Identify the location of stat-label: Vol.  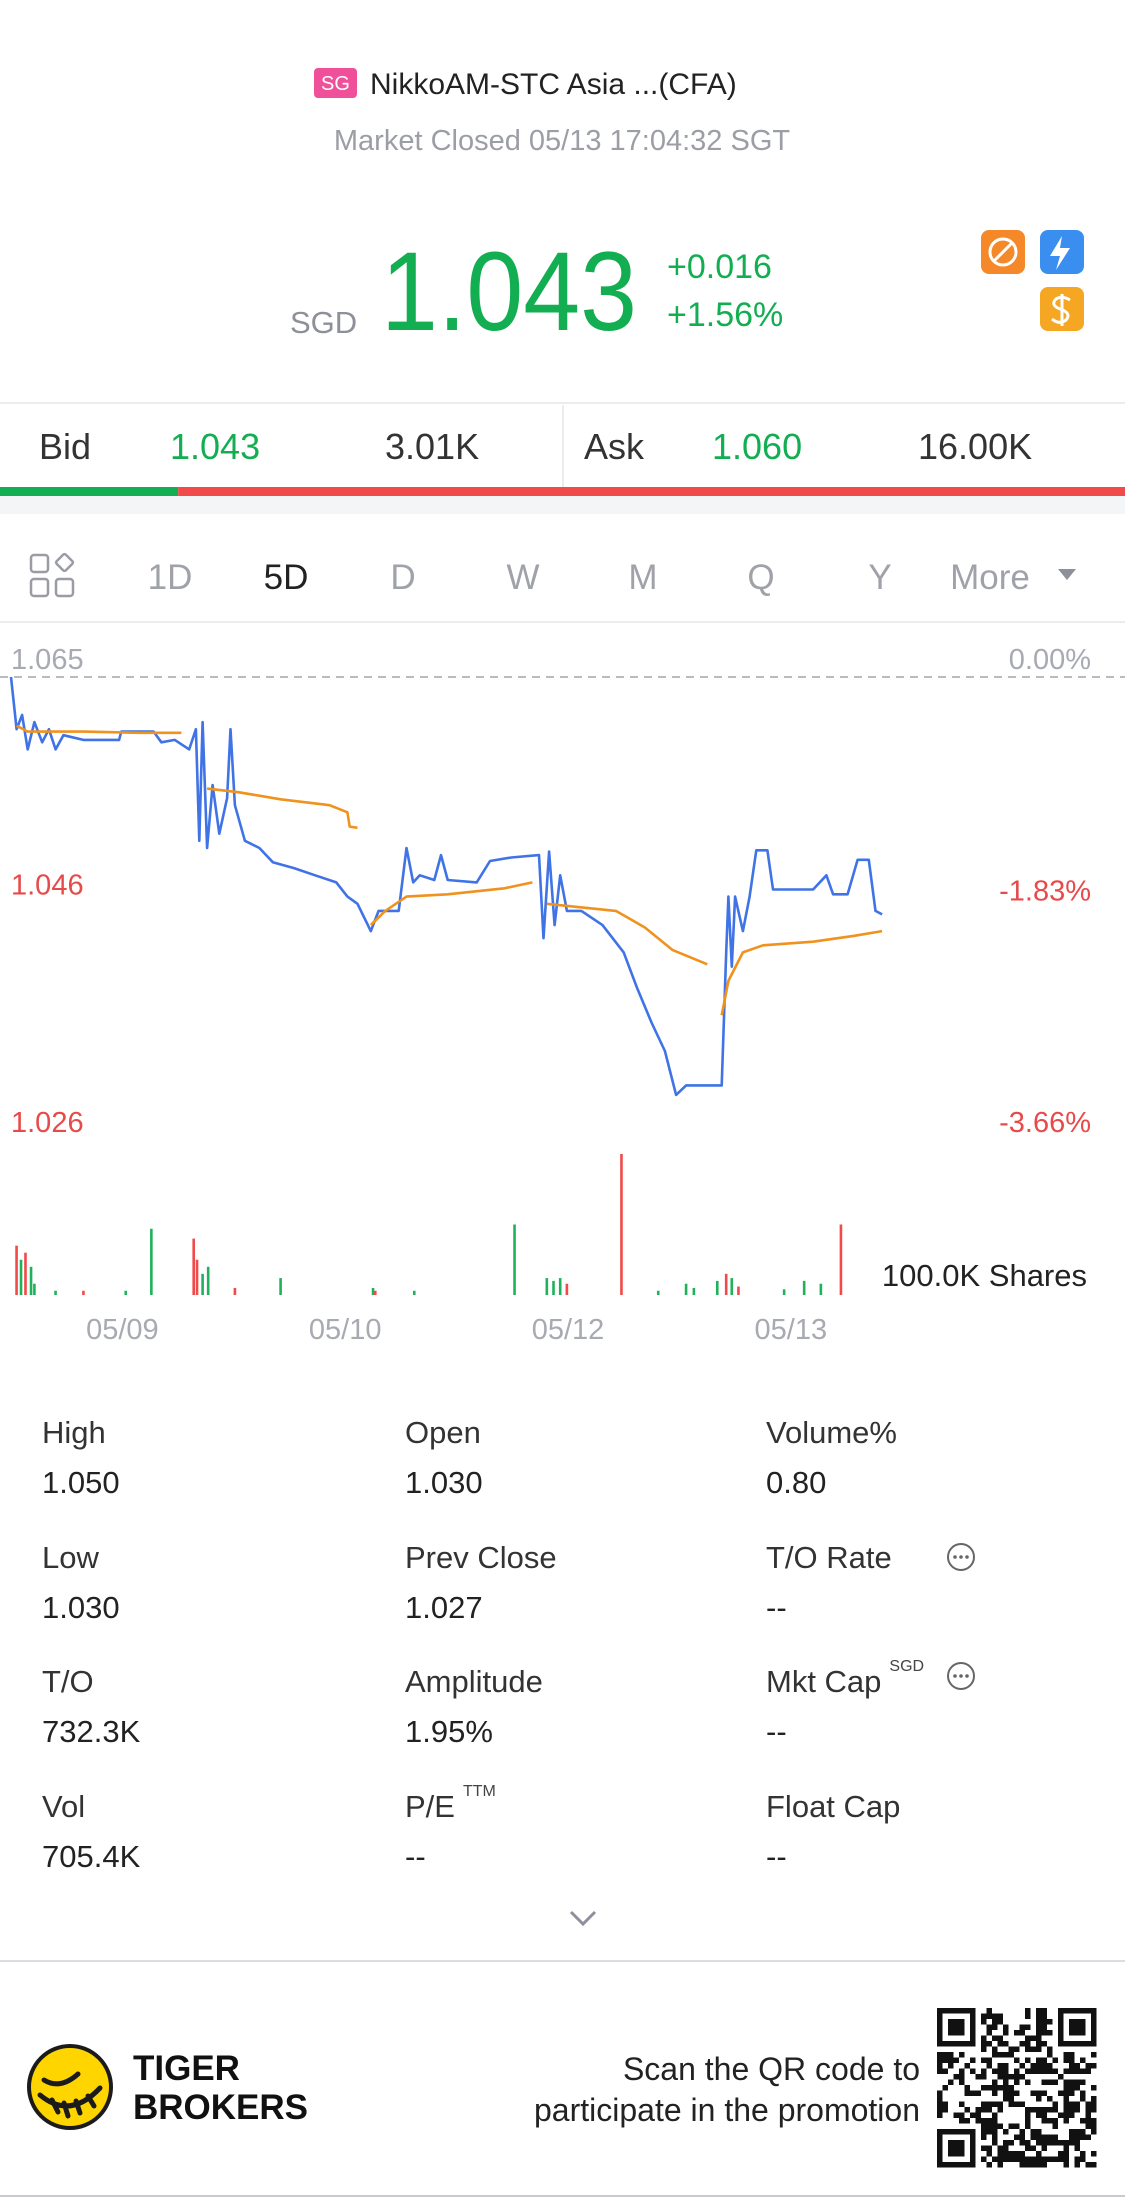
(63, 1806).